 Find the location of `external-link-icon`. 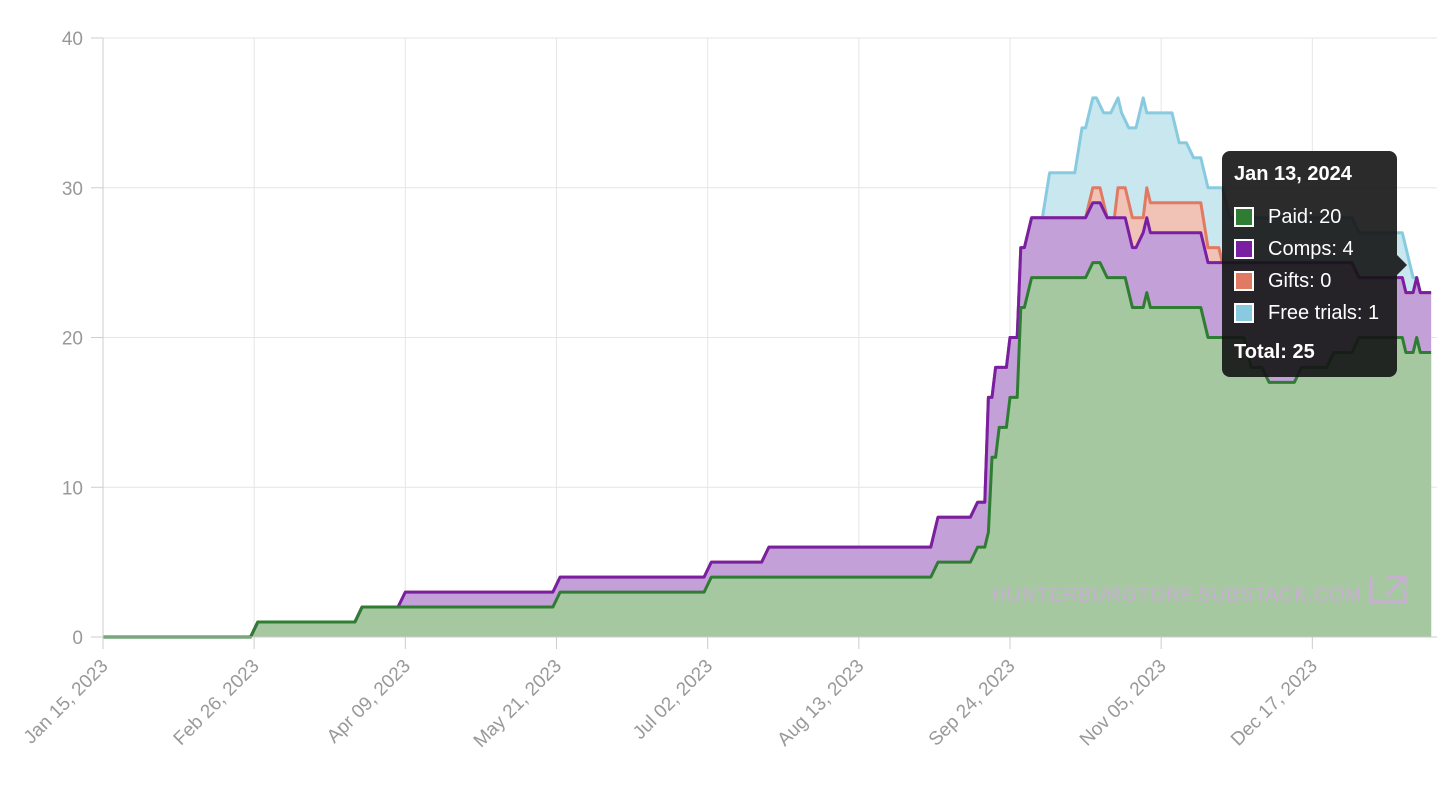

external-link-icon is located at coordinates (1388, 589).